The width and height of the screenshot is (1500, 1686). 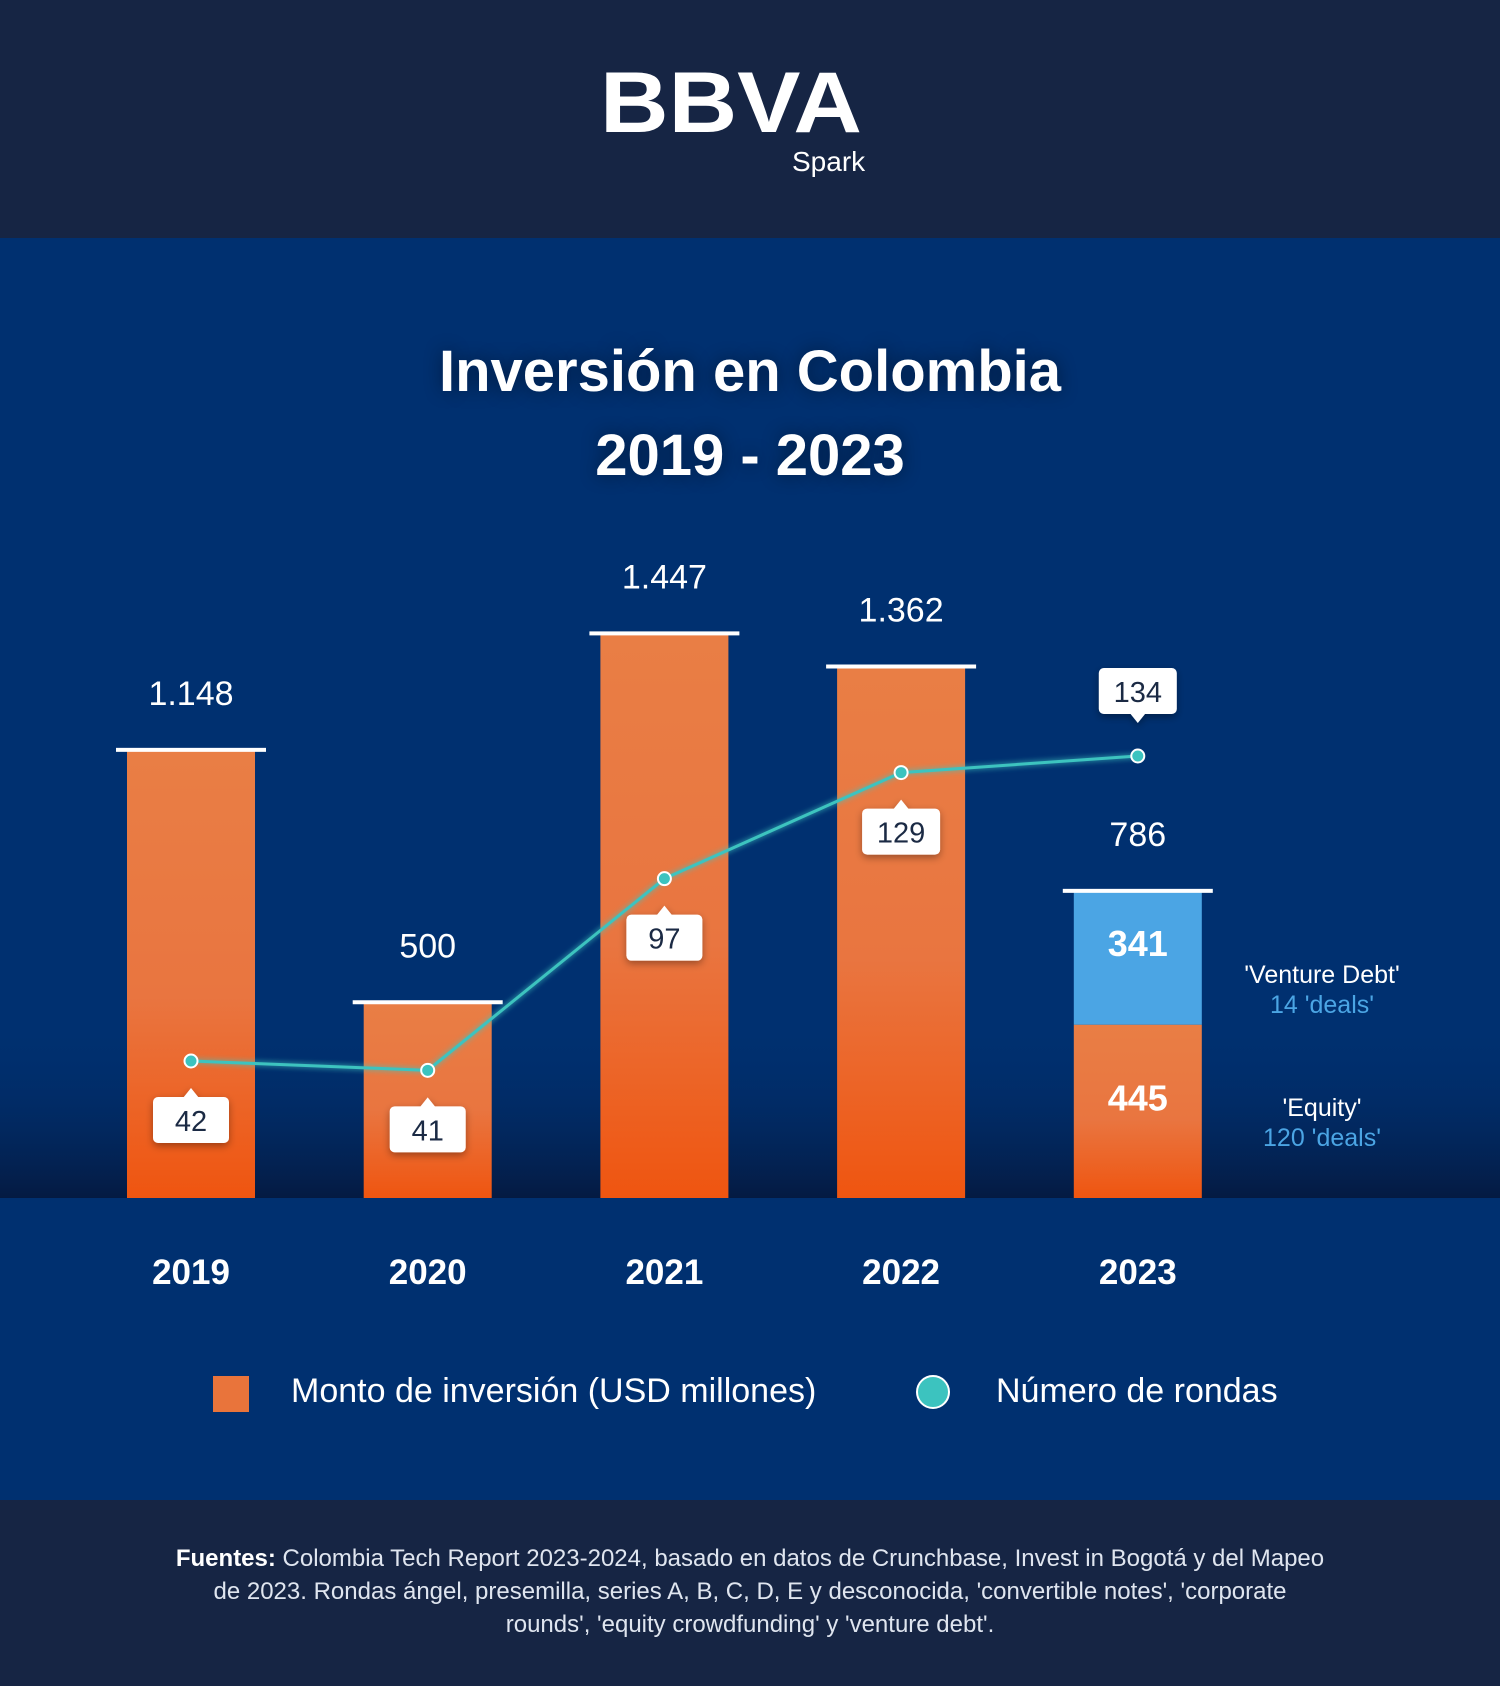 I want to click on annotation-venture-debt-deals: 14 'deals', so click(x=1322, y=1005).